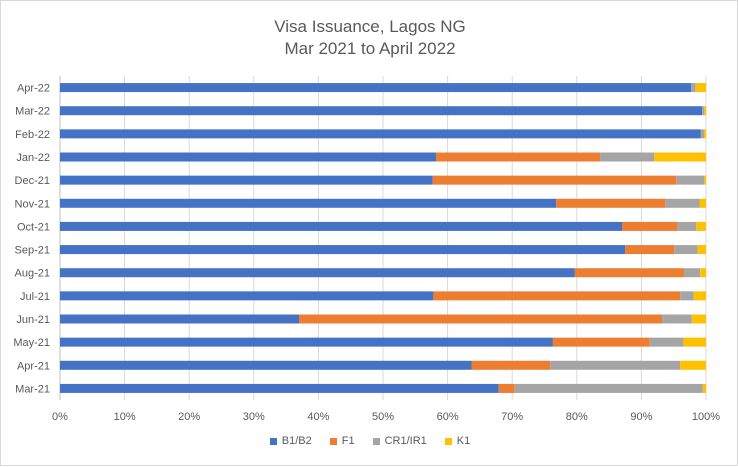  Describe the element at coordinates (32, 389) in the screenshot. I see `y-tick-label: Mar-21` at that location.